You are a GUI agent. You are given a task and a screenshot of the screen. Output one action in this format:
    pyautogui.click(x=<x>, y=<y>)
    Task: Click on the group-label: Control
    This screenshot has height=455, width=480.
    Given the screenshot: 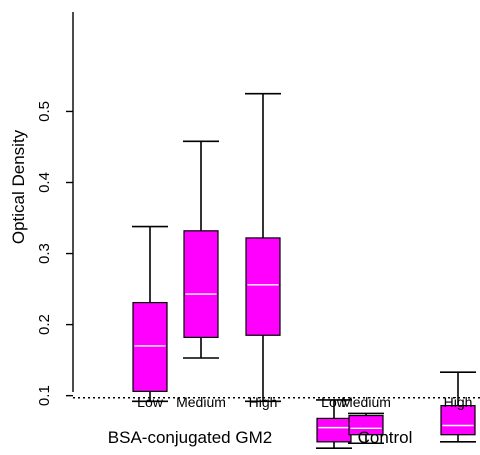 What is the action you would take?
    pyautogui.click(x=385, y=437)
    